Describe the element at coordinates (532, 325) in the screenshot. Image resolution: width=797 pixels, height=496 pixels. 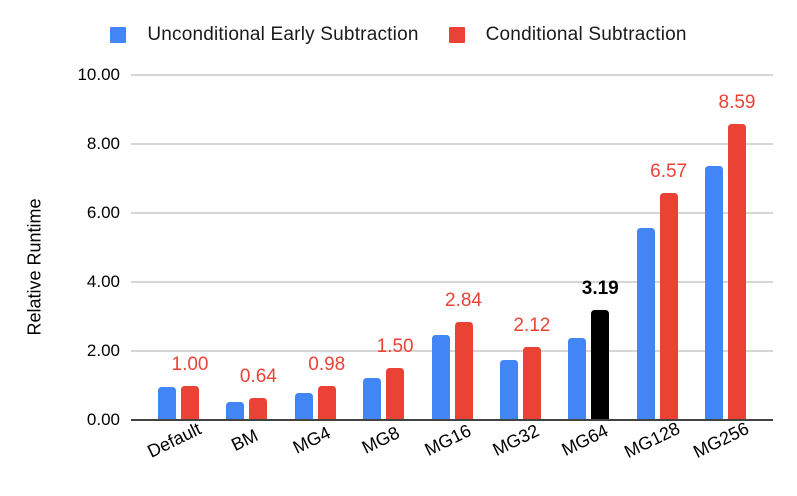
I see `bar-value-label: 2.12` at that location.